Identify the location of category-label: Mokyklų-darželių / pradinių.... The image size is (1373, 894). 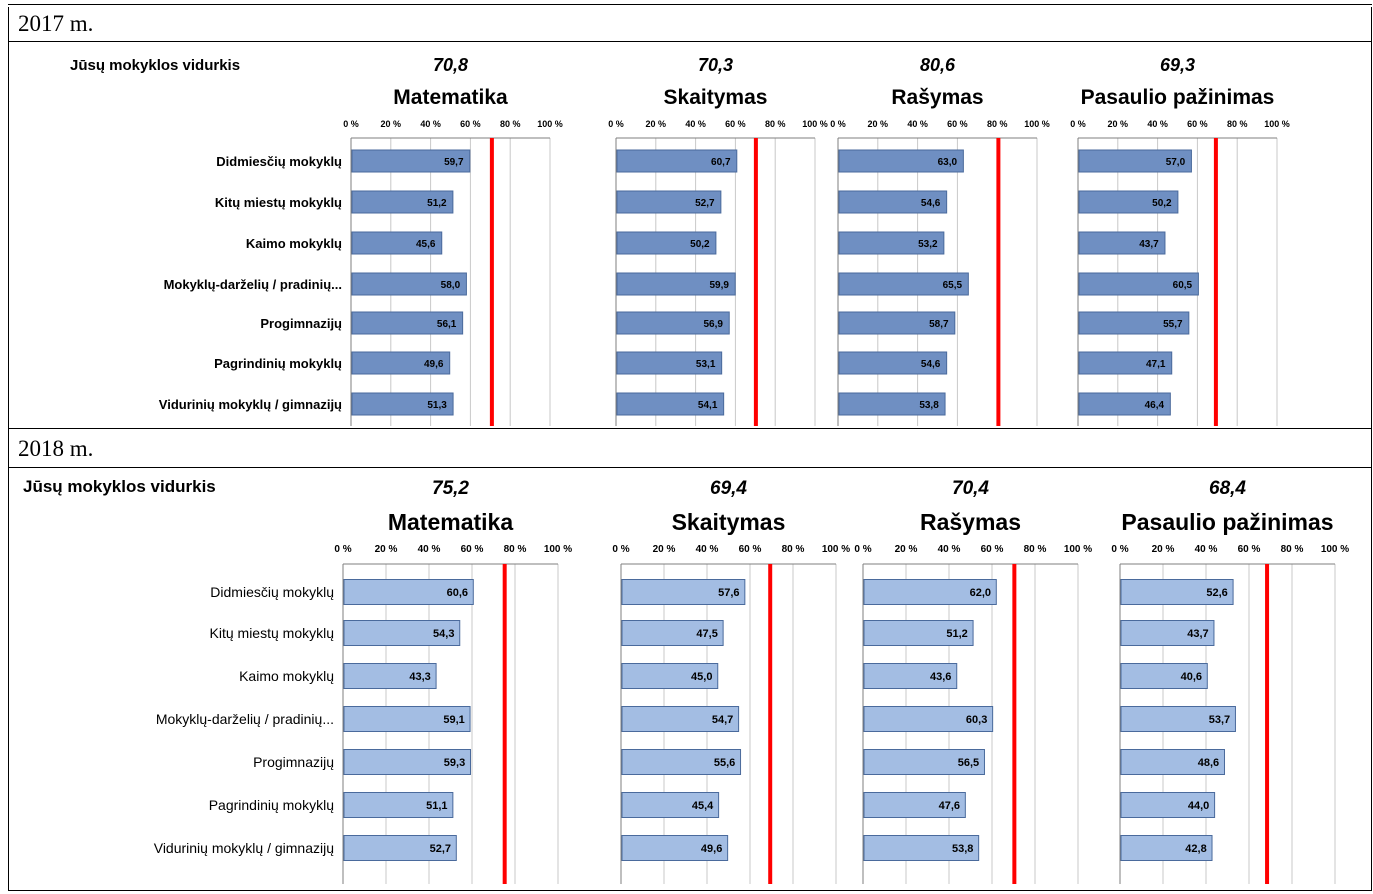
(245, 719).